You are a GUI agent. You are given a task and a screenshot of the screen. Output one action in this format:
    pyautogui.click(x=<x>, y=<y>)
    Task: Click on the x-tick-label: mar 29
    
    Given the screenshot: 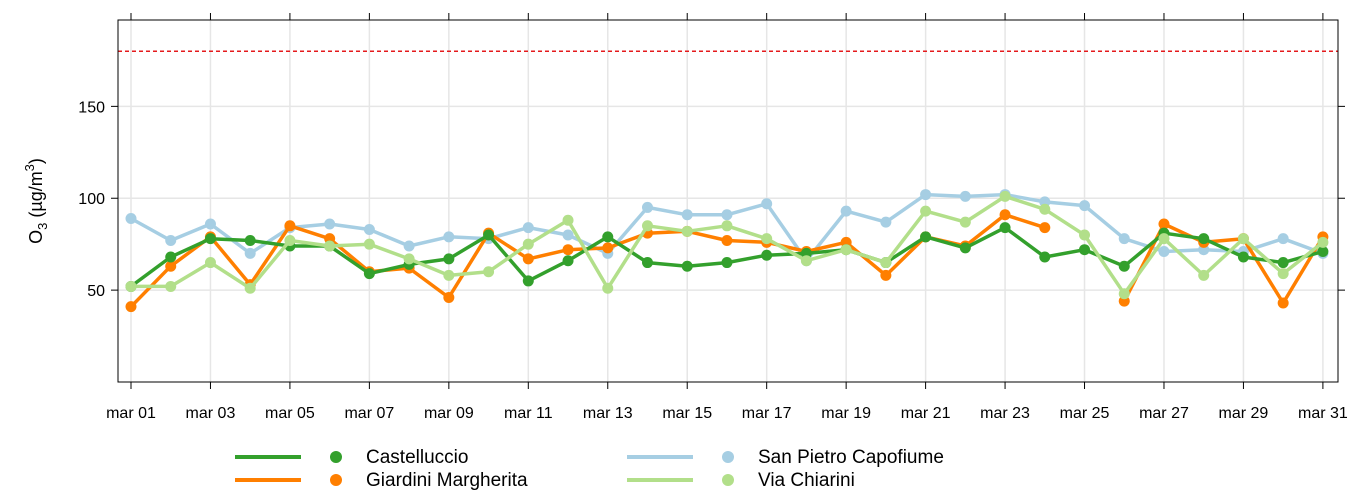 What is the action you would take?
    pyautogui.click(x=1244, y=413)
    